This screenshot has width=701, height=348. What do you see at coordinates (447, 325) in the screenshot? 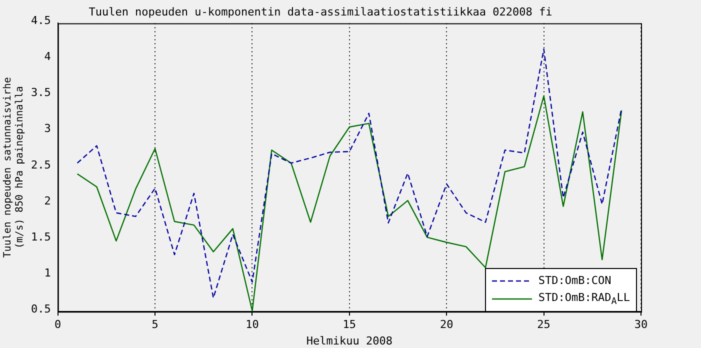
I see `x-tick-label: 20` at bounding box center [447, 325].